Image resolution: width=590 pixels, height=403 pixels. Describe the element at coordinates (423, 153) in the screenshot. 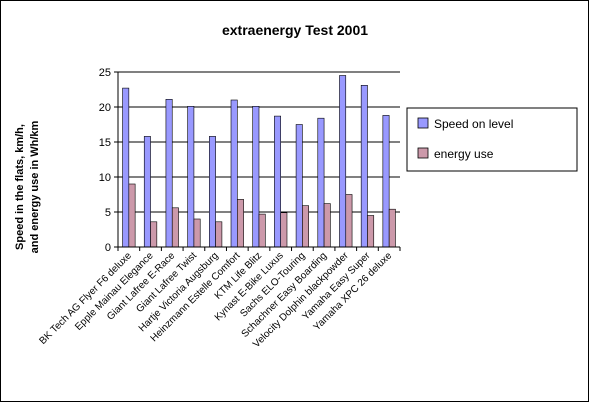

I see `legend-swatch-energy-use` at that location.